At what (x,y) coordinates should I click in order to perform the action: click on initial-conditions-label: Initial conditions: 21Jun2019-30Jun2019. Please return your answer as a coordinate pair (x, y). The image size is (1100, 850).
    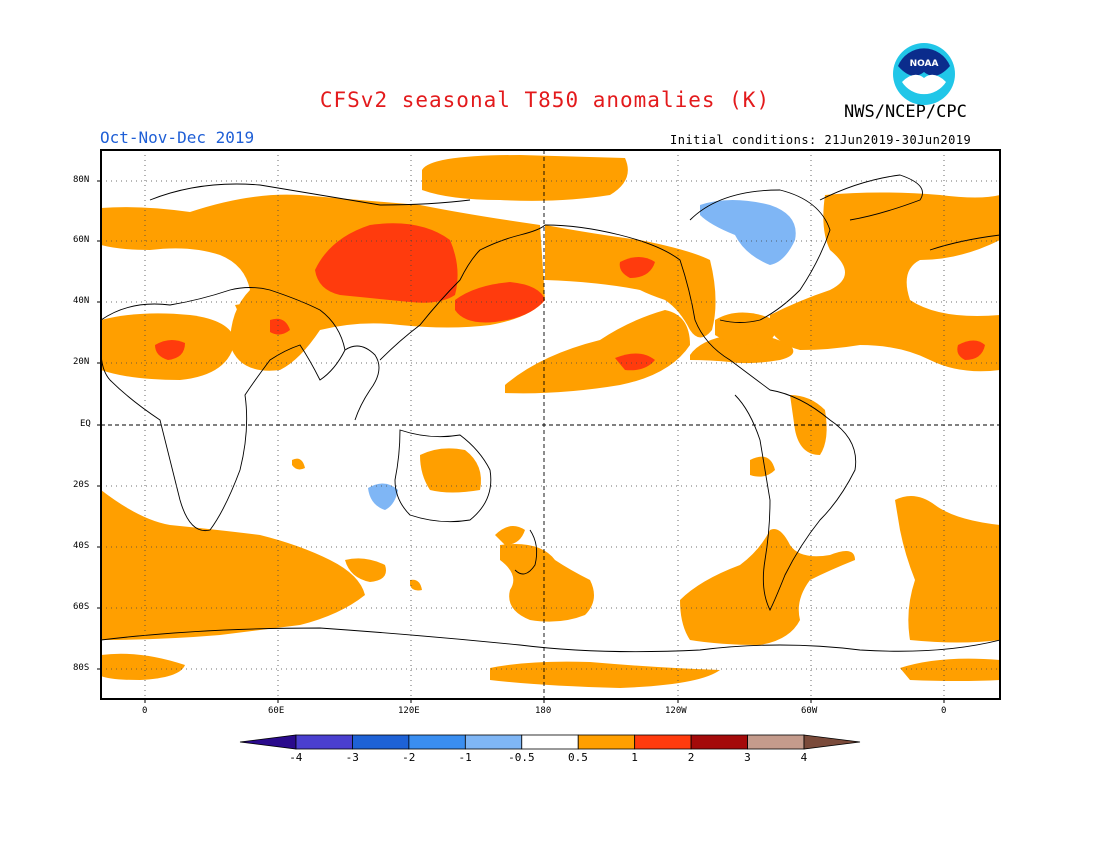
    Looking at the image, I should click on (821, 140).